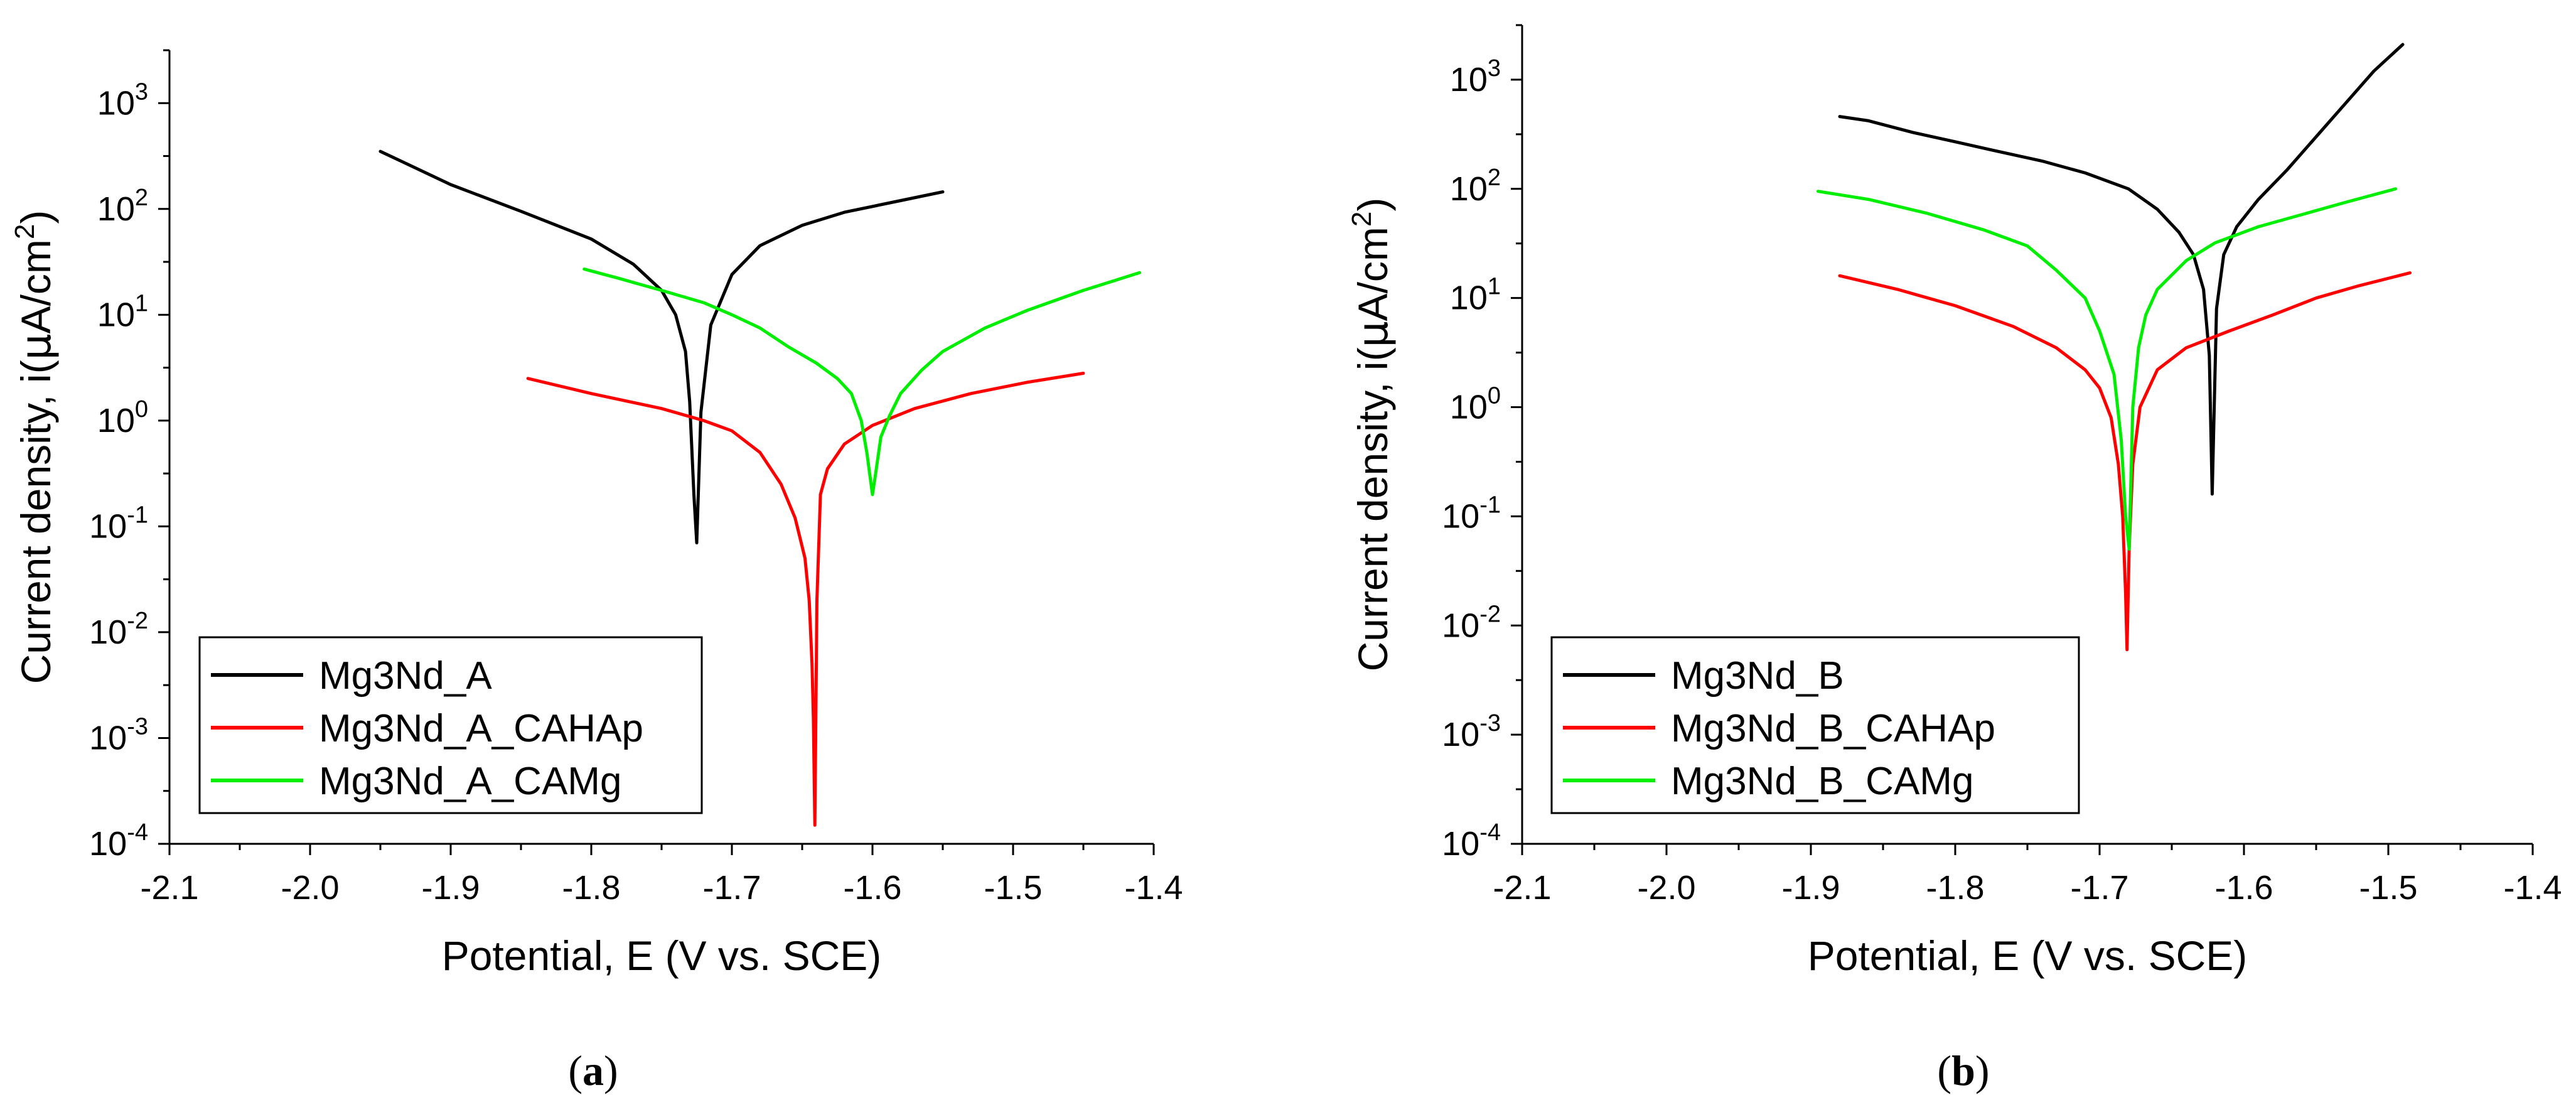 Image resolution: width=2576 pixels, height=1100 pixels. I want to click on legend: Mg3Nd_B Mg3Nd_B_CAHAp Mg3Nd_B_CAMg, so click(1815, 725).